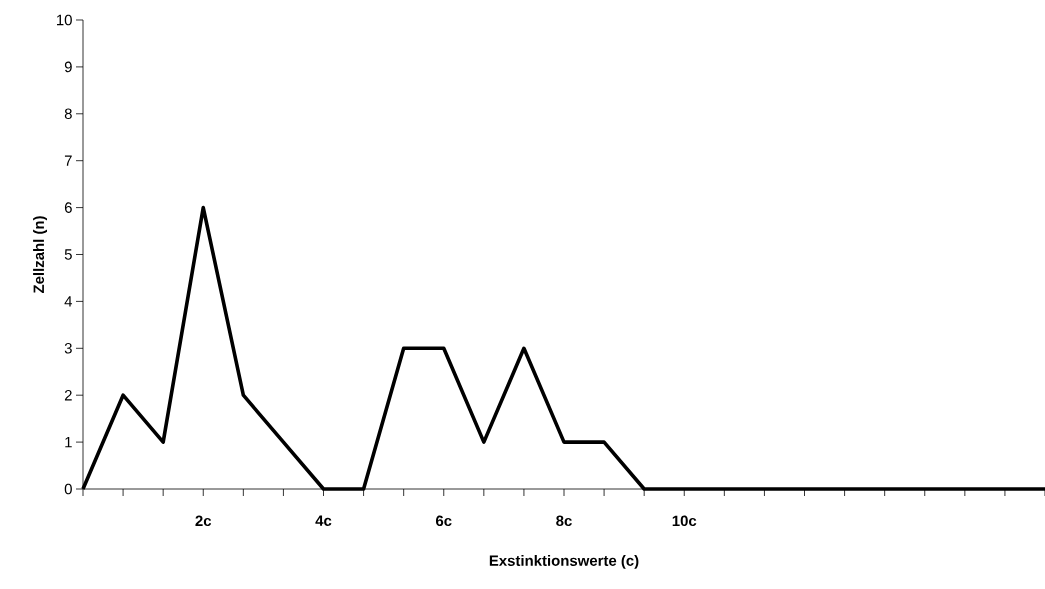 The height and width of the screenshot is (589, 1045). What do you see at coordinates (68, 67) in the screenshot?
I see `y-tick-label: 9` at bounding box center [68, 67].